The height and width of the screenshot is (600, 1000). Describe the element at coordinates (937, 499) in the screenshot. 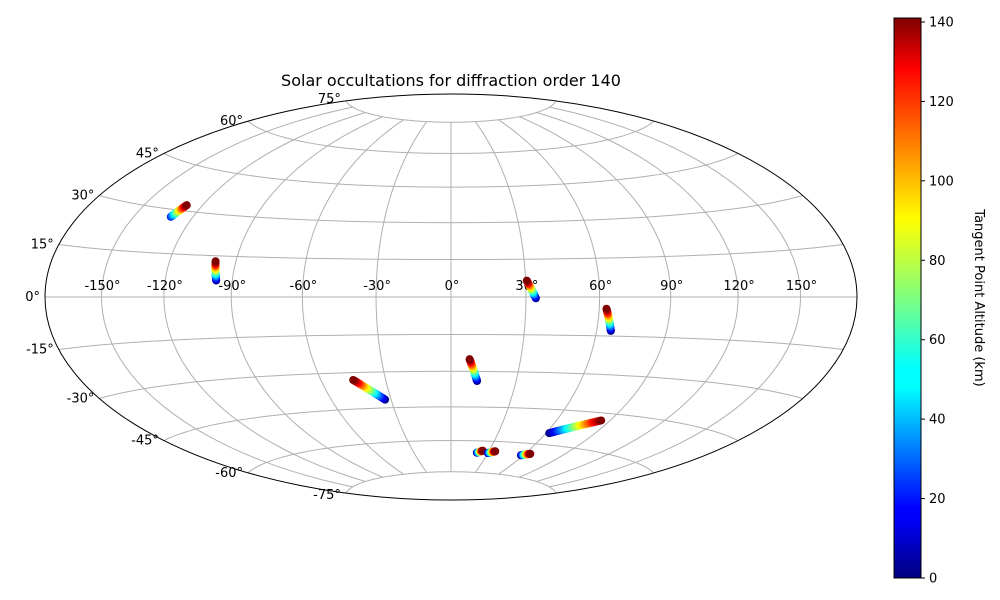

I see `colorbar-tick-label: 20` at that location.